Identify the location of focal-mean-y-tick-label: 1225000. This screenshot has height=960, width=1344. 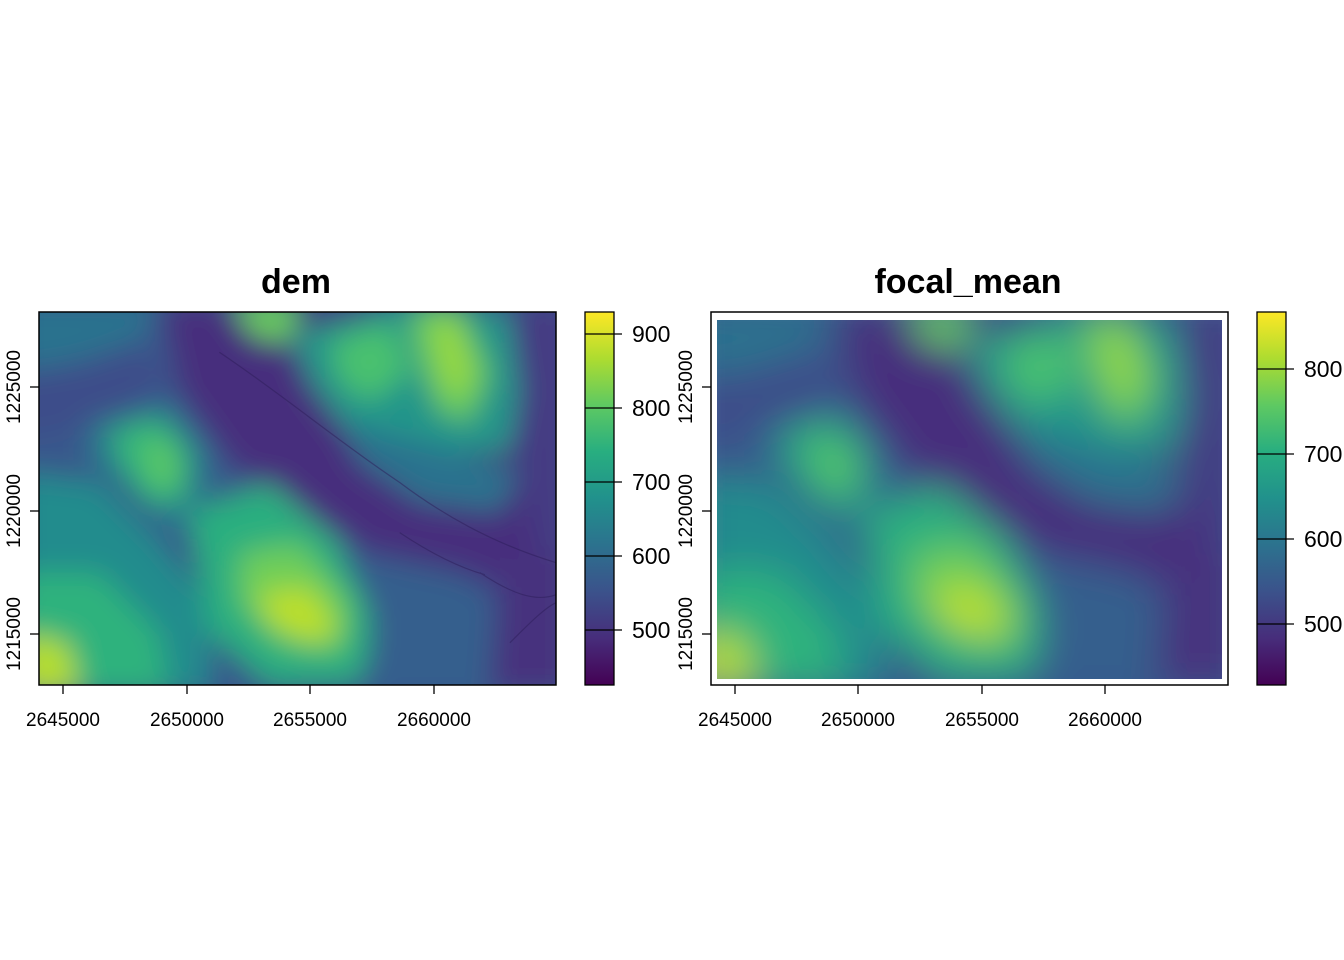
(686, 387).